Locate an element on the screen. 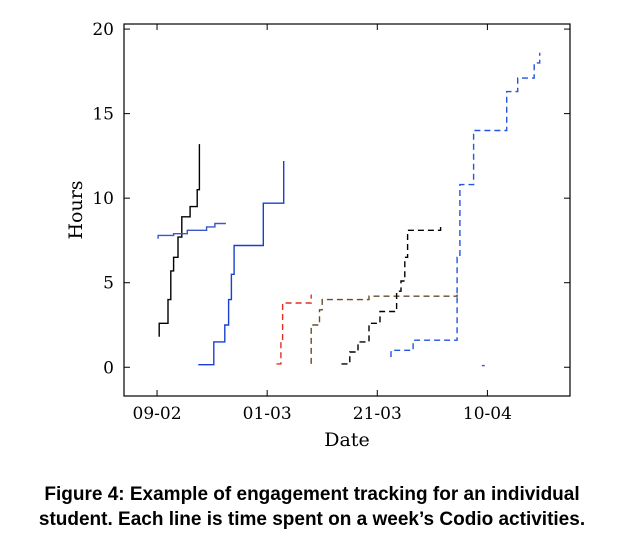  y-tick-label: 10 is located at coordinates (103, 199).